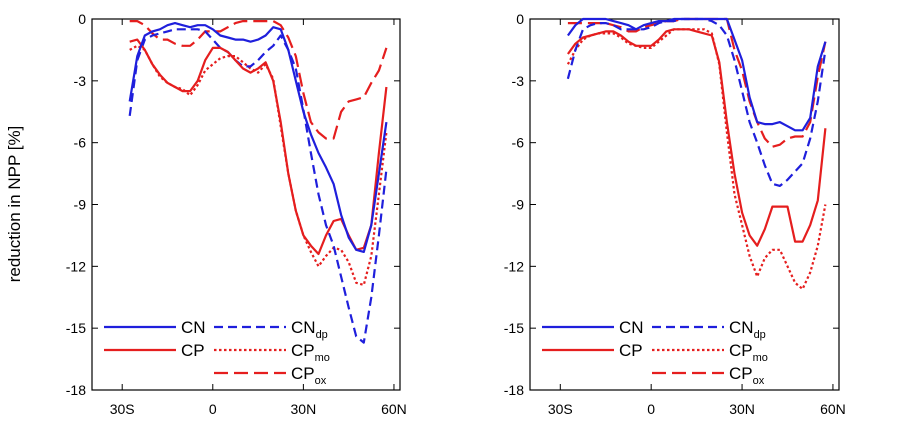 This screenshot has height=428, width=915. What do you see at coordinates (14, 204) in the screenshot?
I see `y-axis-label: reduction in NPP [%]` at bounding box center [14, 204].